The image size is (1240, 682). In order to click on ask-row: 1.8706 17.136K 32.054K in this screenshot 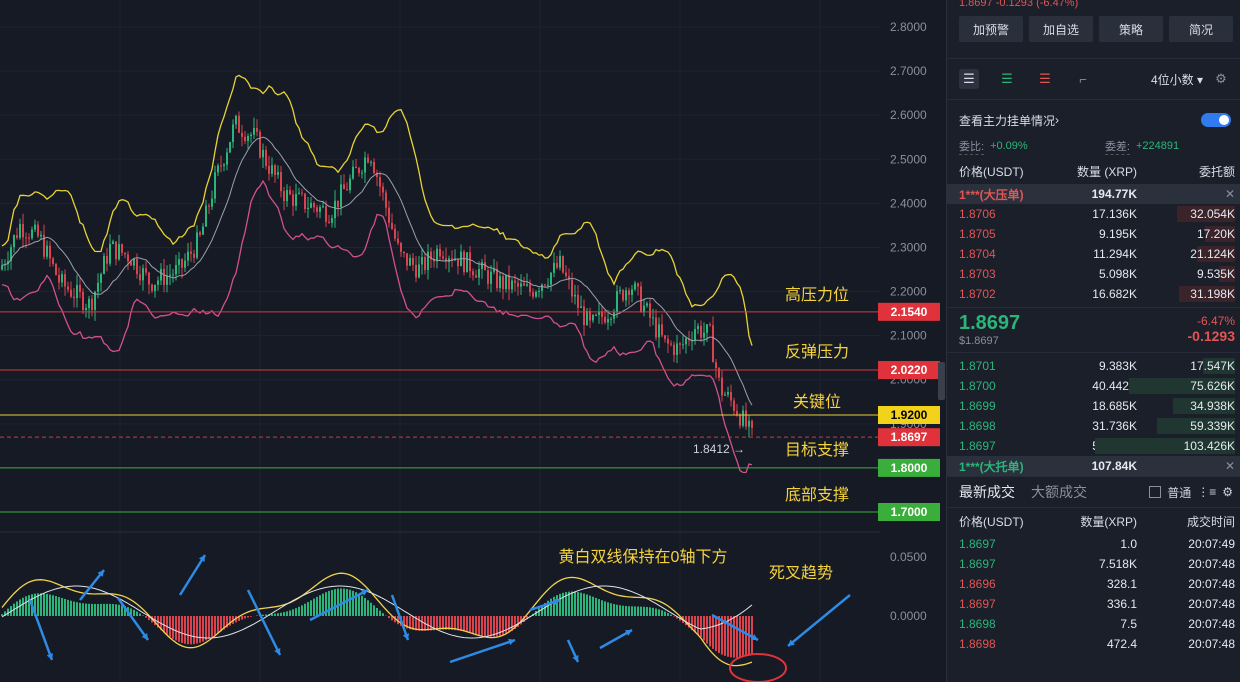, I will do `click(1093, 214)`.